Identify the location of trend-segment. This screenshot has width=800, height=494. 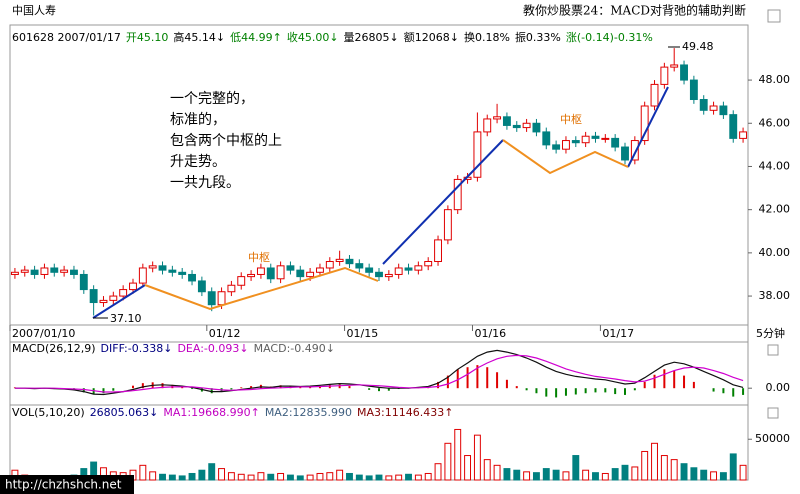
(119, 301).